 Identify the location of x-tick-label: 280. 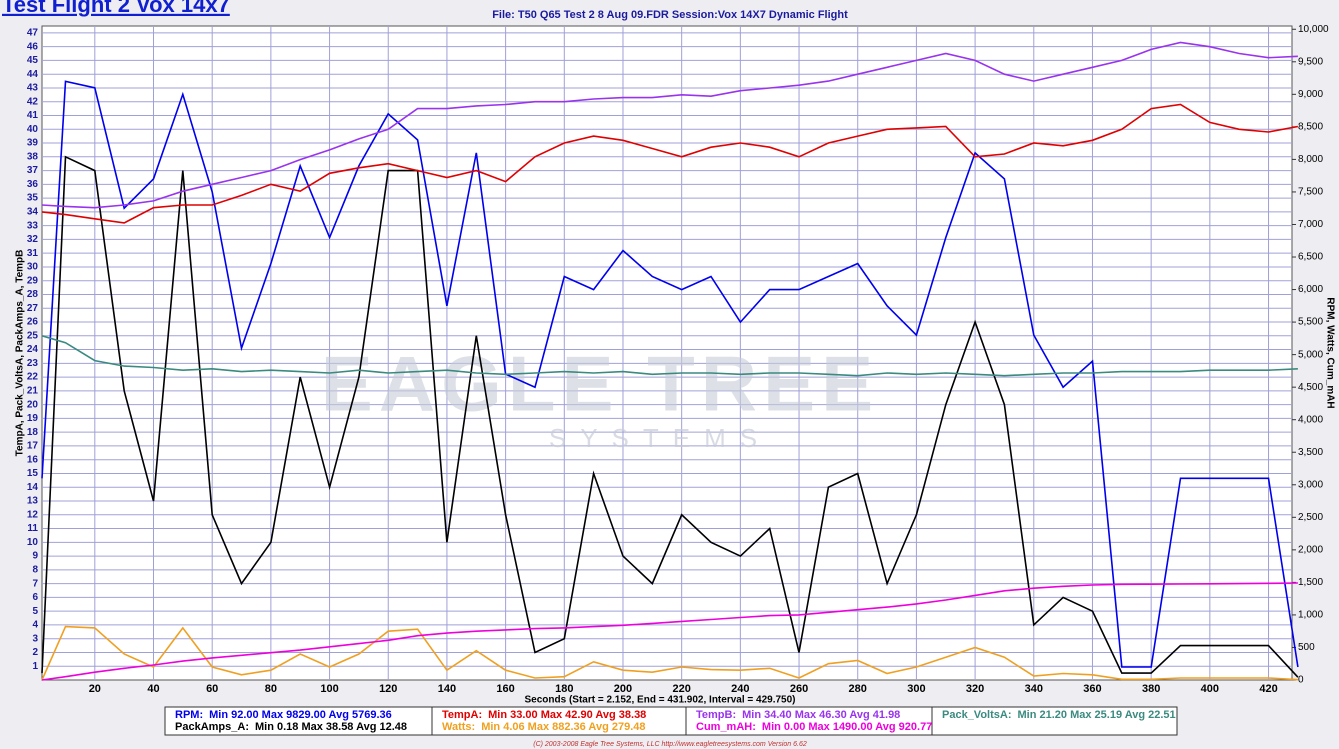
(858, 689).